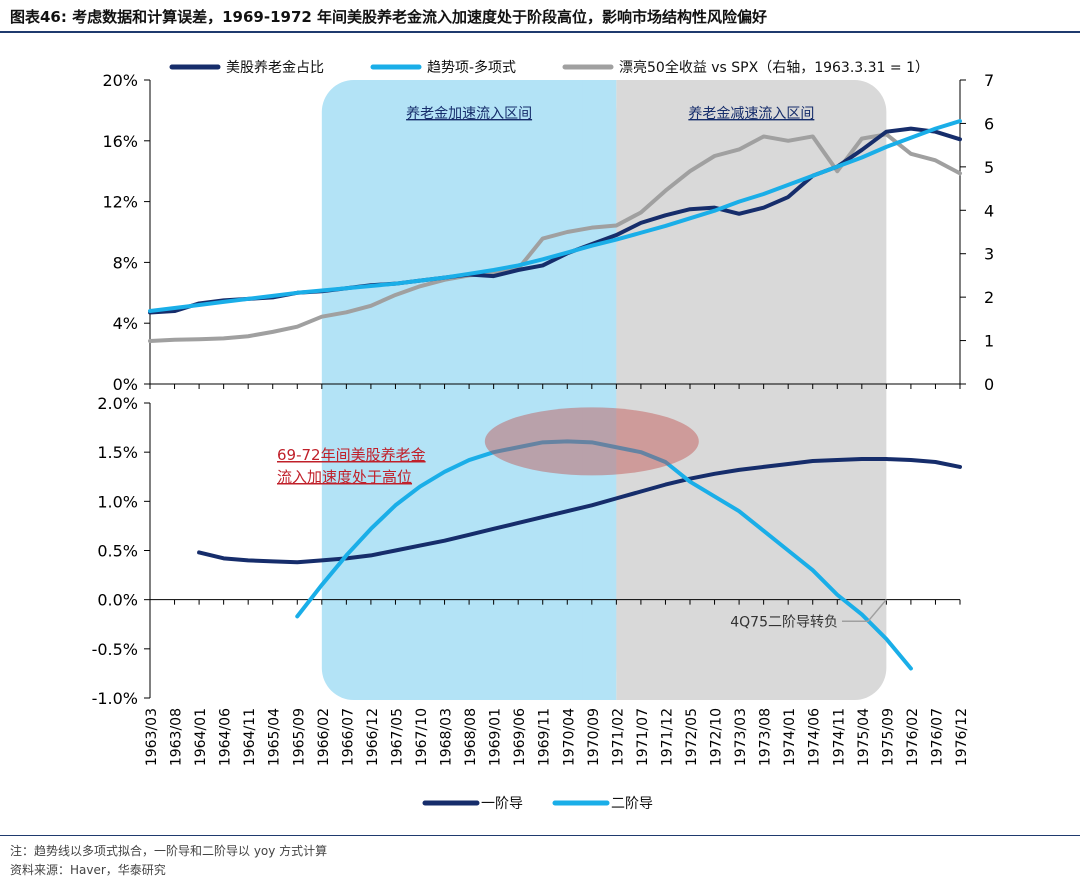  Describe the element at coordinates (117, 501) in the screenshot. I see `bottom-y-tick-label: 1.0%` at that location.